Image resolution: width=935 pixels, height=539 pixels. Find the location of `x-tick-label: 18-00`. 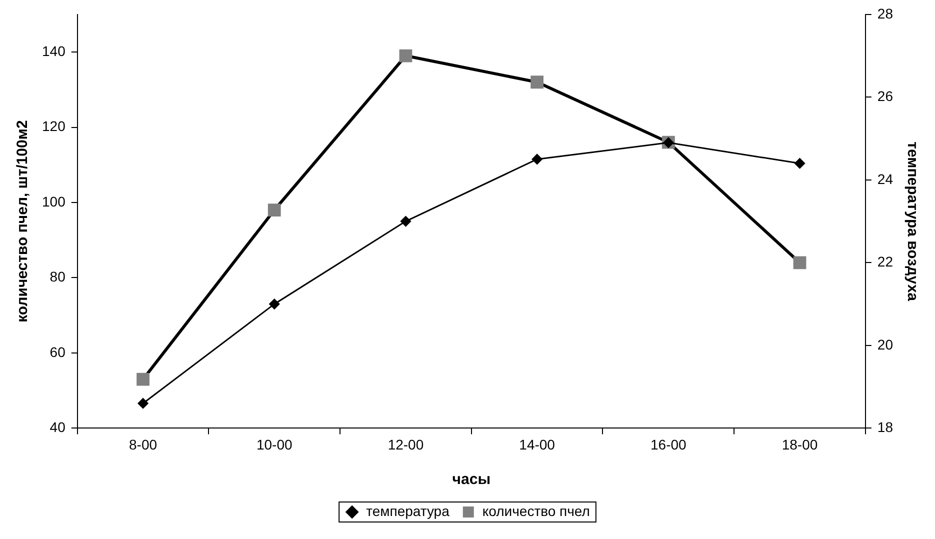

x-tick-label: 18-00 is located at coordinates (800, 444).